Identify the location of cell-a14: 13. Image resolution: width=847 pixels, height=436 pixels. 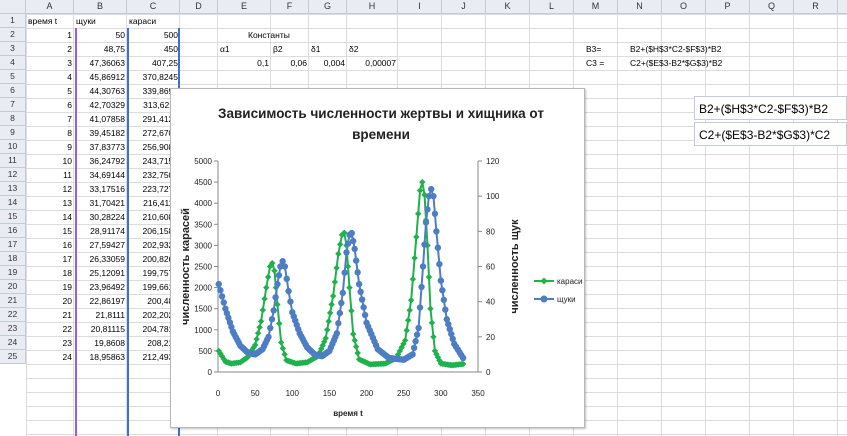
(67, 203).